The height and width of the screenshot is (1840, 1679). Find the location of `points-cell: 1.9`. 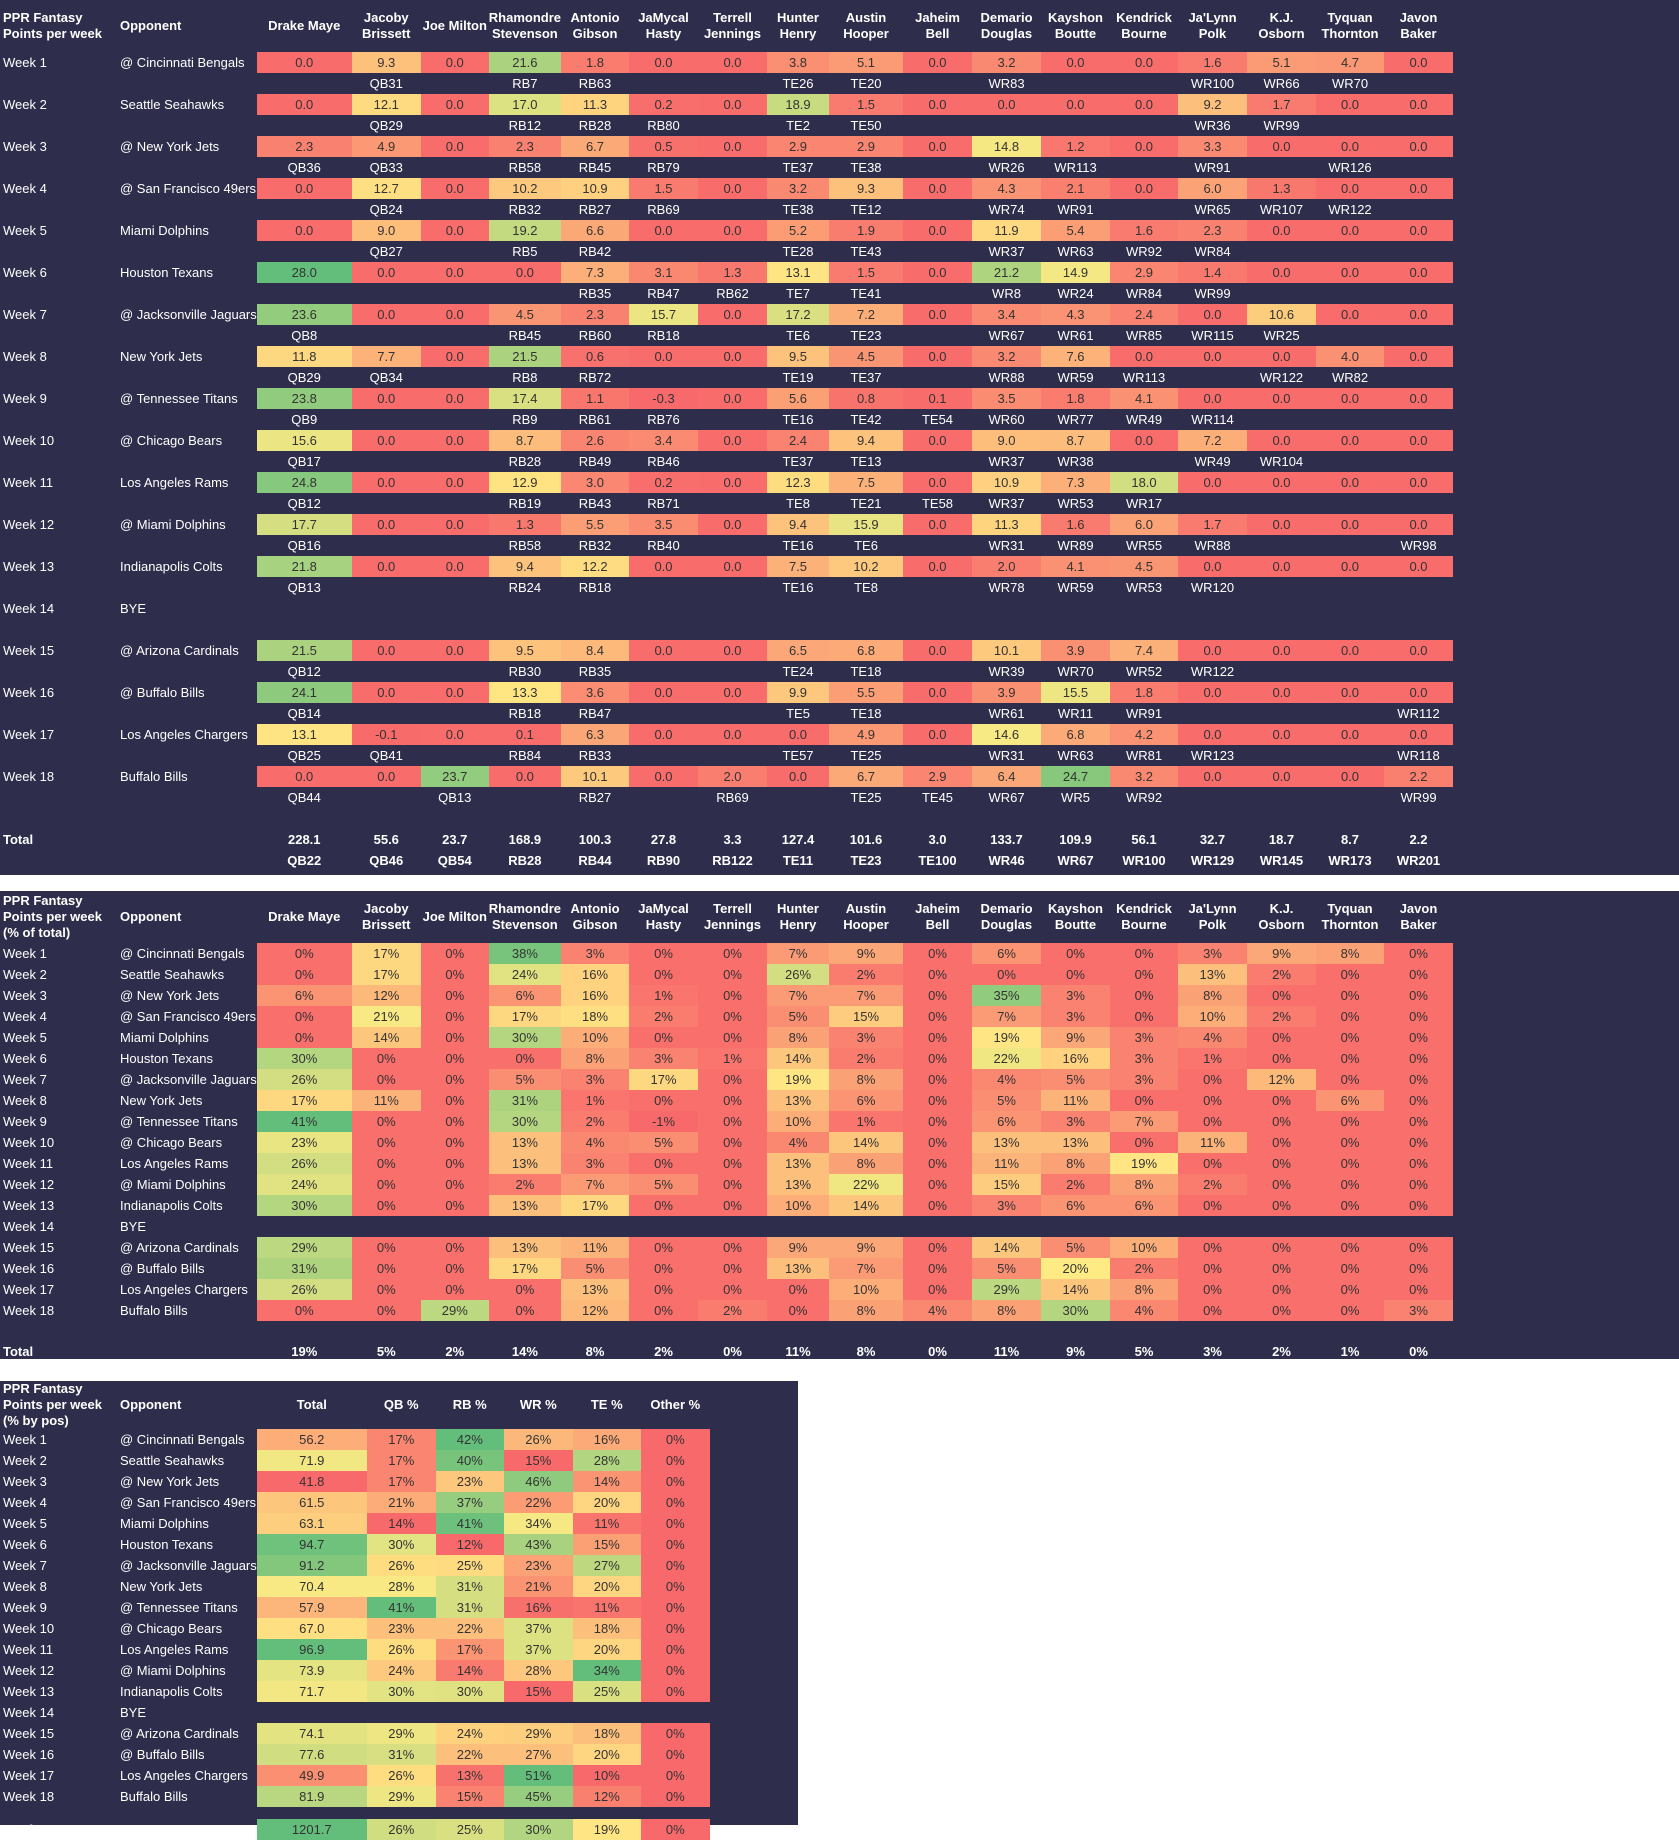

points-cell: 1.9 is located at coordinates (866, 230).